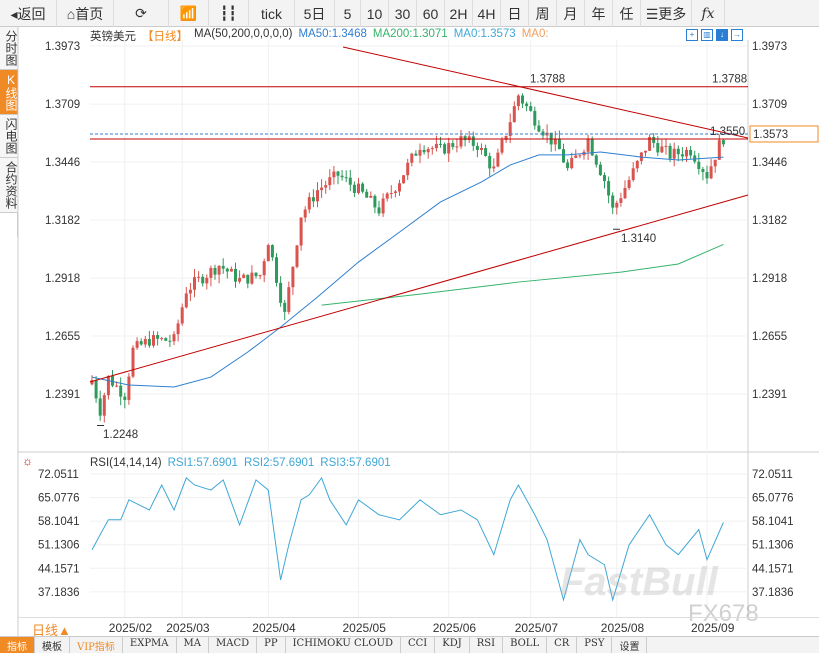  What do you see at coordinates (51, 630) in the screenshot?
I see `period-selector: 日线▲` at bounding box center [51, 630].